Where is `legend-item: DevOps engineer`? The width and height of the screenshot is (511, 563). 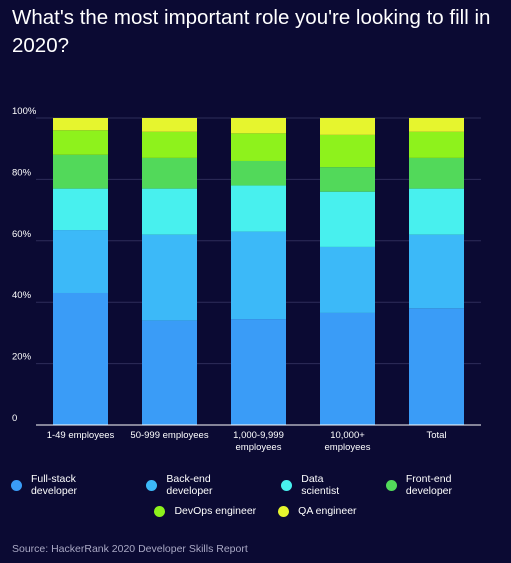
legend-item: DevOps engineer is located at coordinates (205, 511).